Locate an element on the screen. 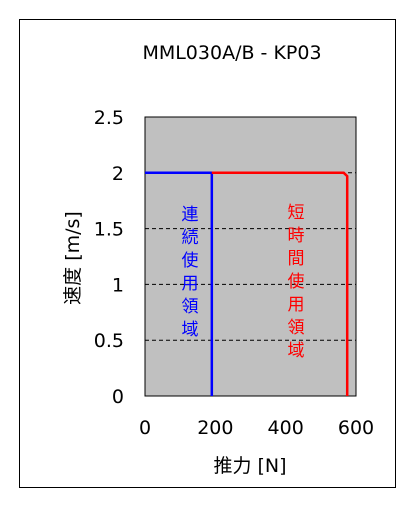 This screenshot has height=507, width=419. x-tick-labels: 0 200 400 600 is located at coordinates (256, 428).